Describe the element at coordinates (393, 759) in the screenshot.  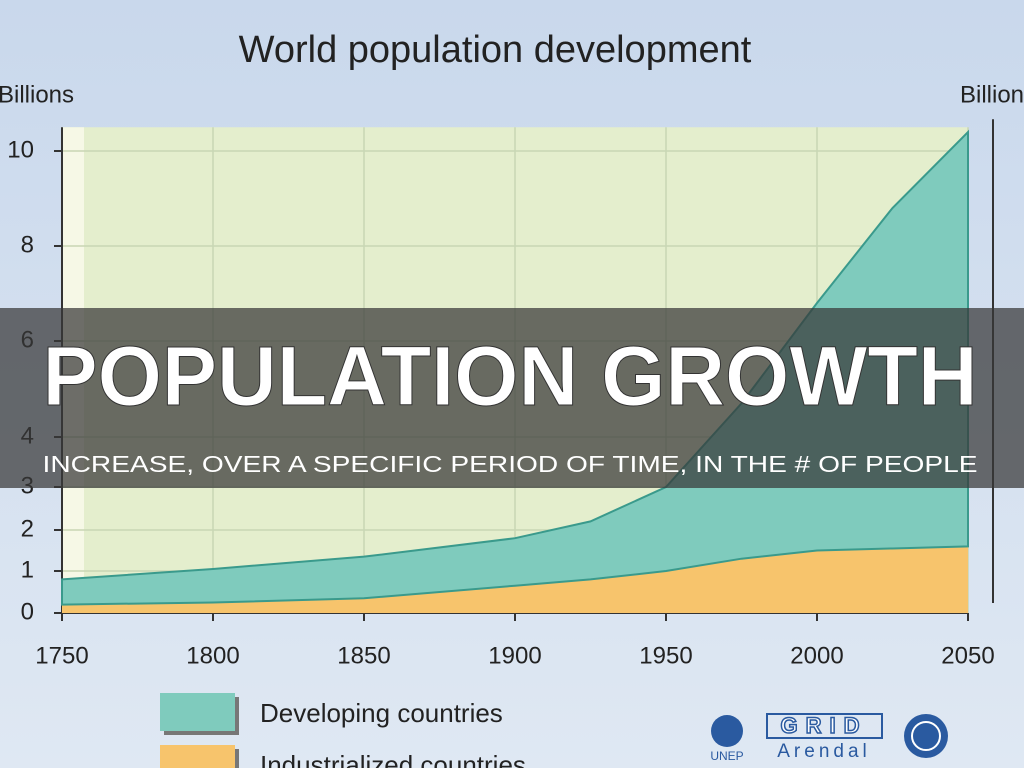
I see `legend-label: Industrialized countries` at that location.